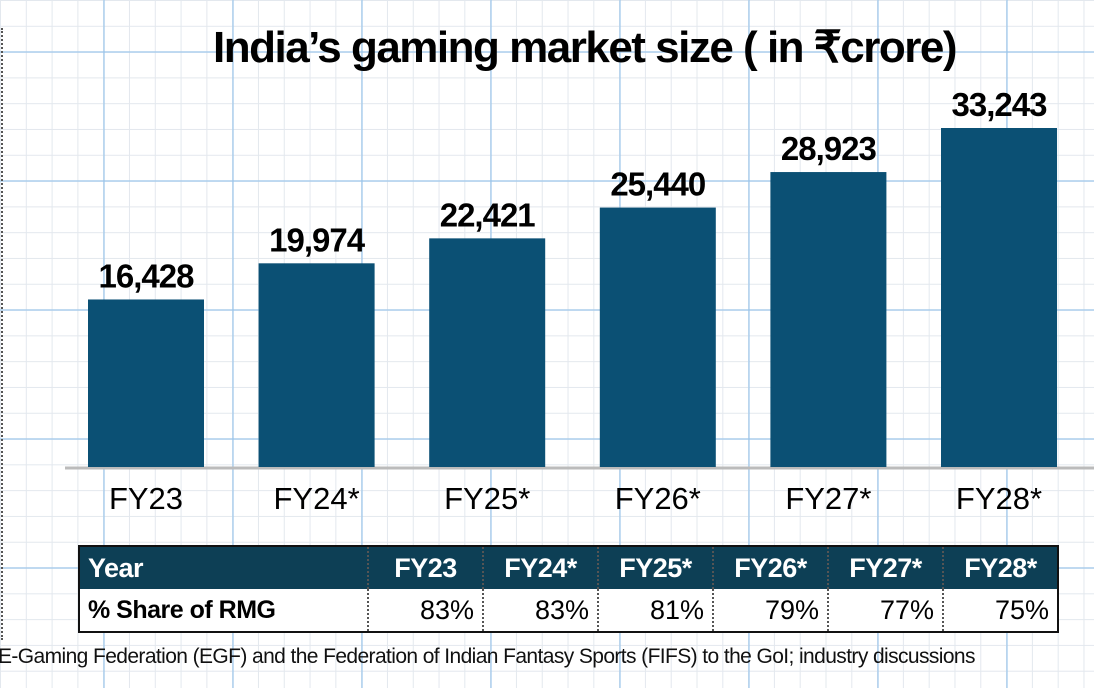 The height and width of the screenshot is (688, 1094). Describe the element at coordinates (769, 568) in the screenshot. I see `header-cell: FY26*` at that location.